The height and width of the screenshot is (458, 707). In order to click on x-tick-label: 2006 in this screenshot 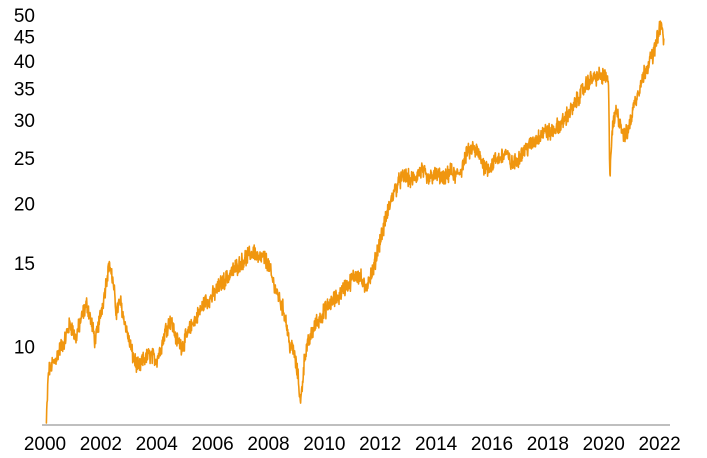, I will do `click(212, 444)`.